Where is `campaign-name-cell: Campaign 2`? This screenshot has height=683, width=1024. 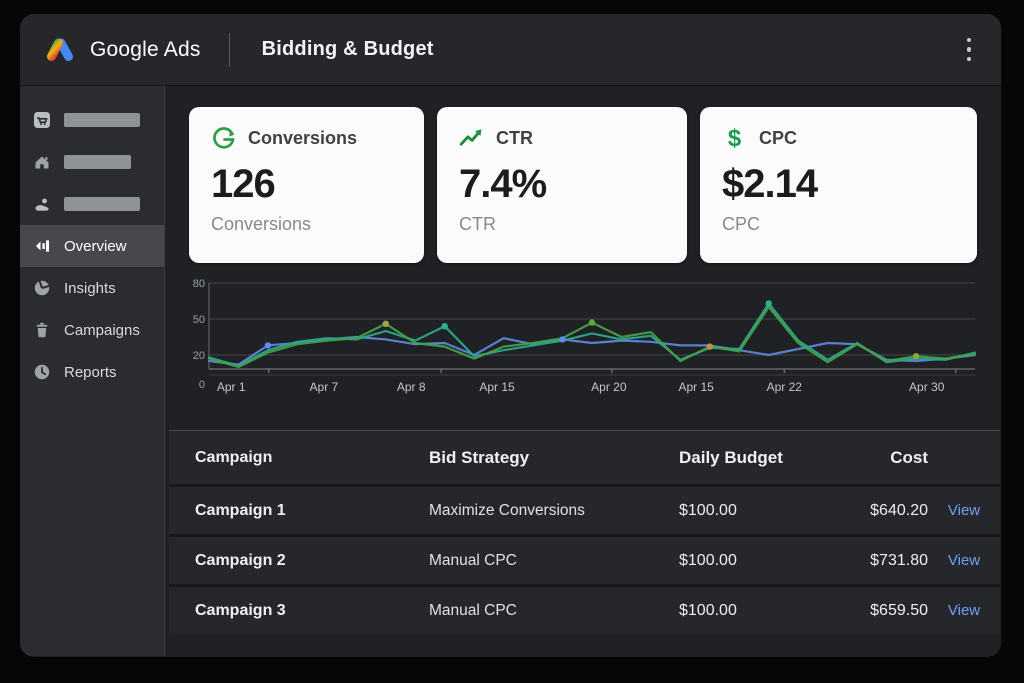
campaign-name-cell: Campaign 2 is located at coordinates (240, 560).